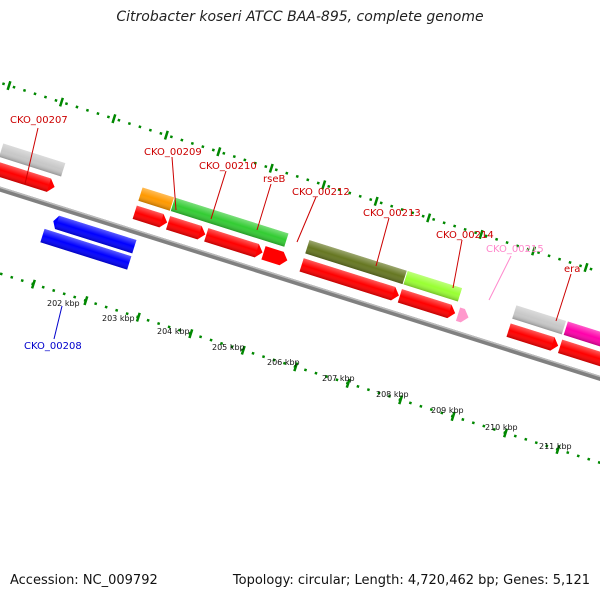  What do you see at coordinates (465, 235) in the screenshot?
I see `gene-label-cko-00214: CKO_00214` at bounding box center [465, 235].